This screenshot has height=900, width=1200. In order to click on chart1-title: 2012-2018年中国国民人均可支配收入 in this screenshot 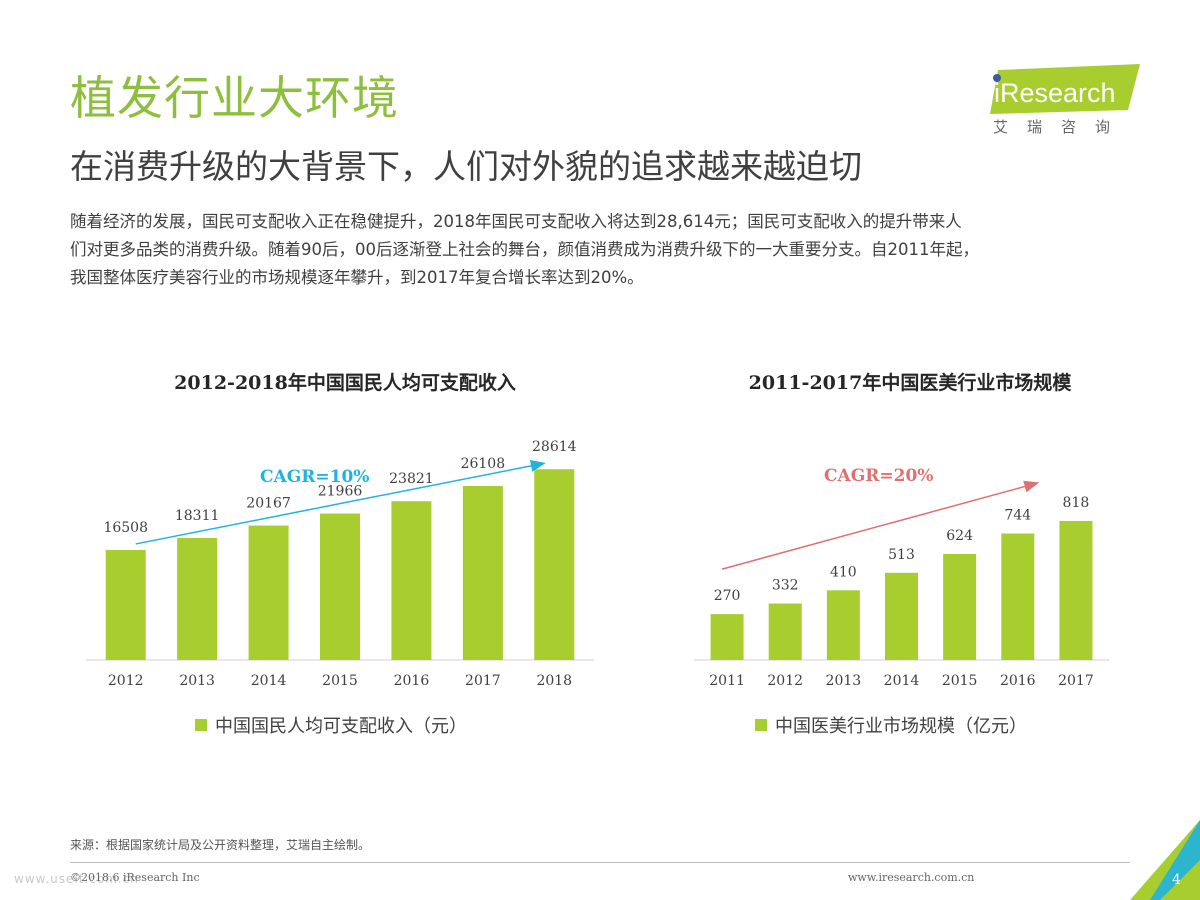, I will do `click(345, 383)`.